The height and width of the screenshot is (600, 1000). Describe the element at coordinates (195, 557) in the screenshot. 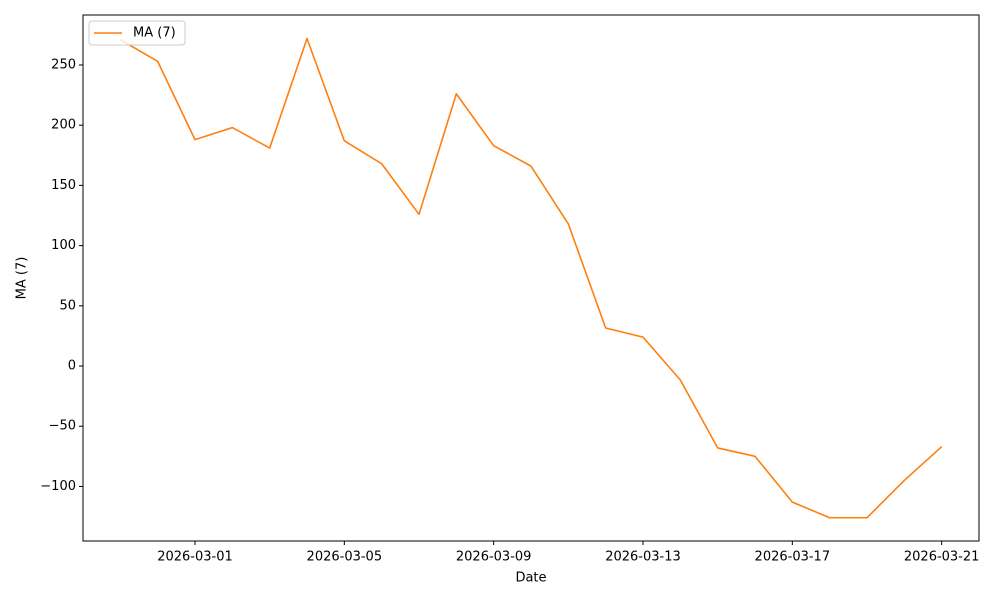

I see `x-tick-label: 2026-03-01` at that location.